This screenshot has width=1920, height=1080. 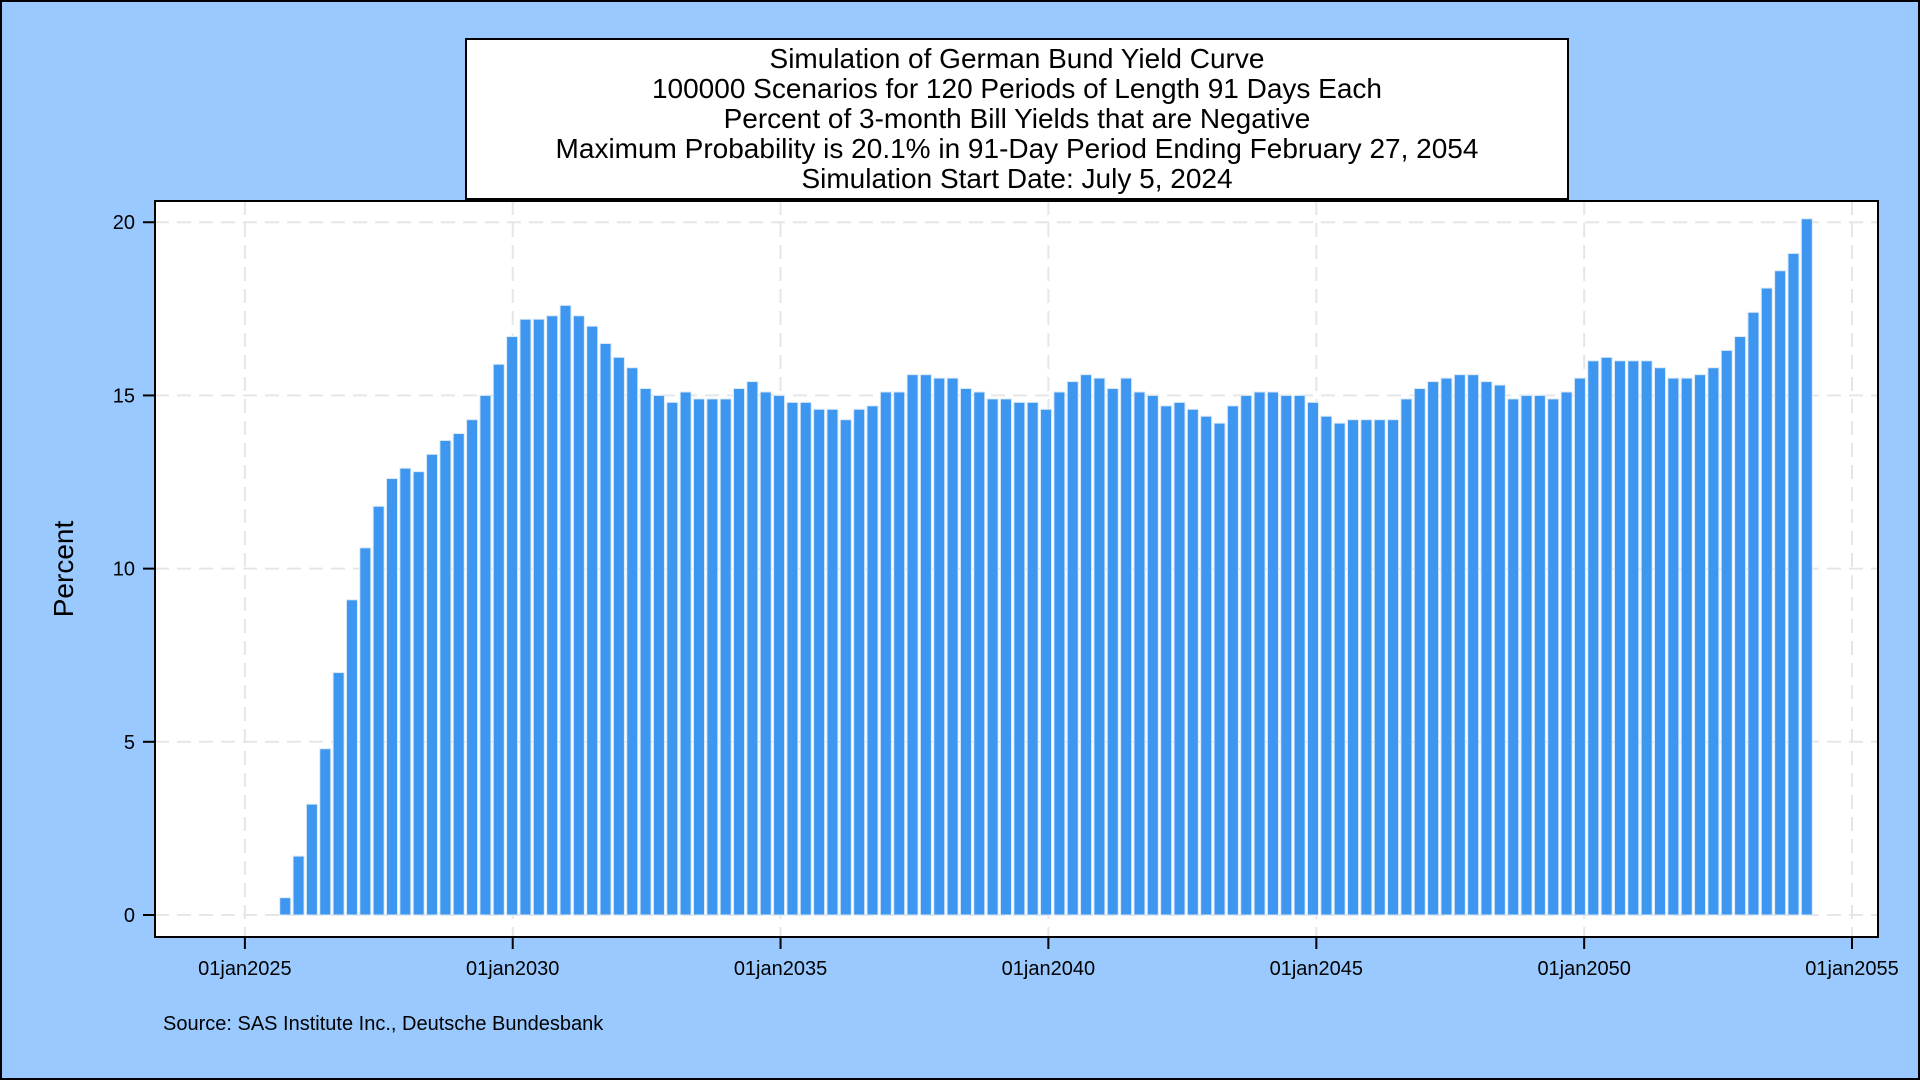 I want to click on y-tick-label: 5, so click(x=129, y=743).